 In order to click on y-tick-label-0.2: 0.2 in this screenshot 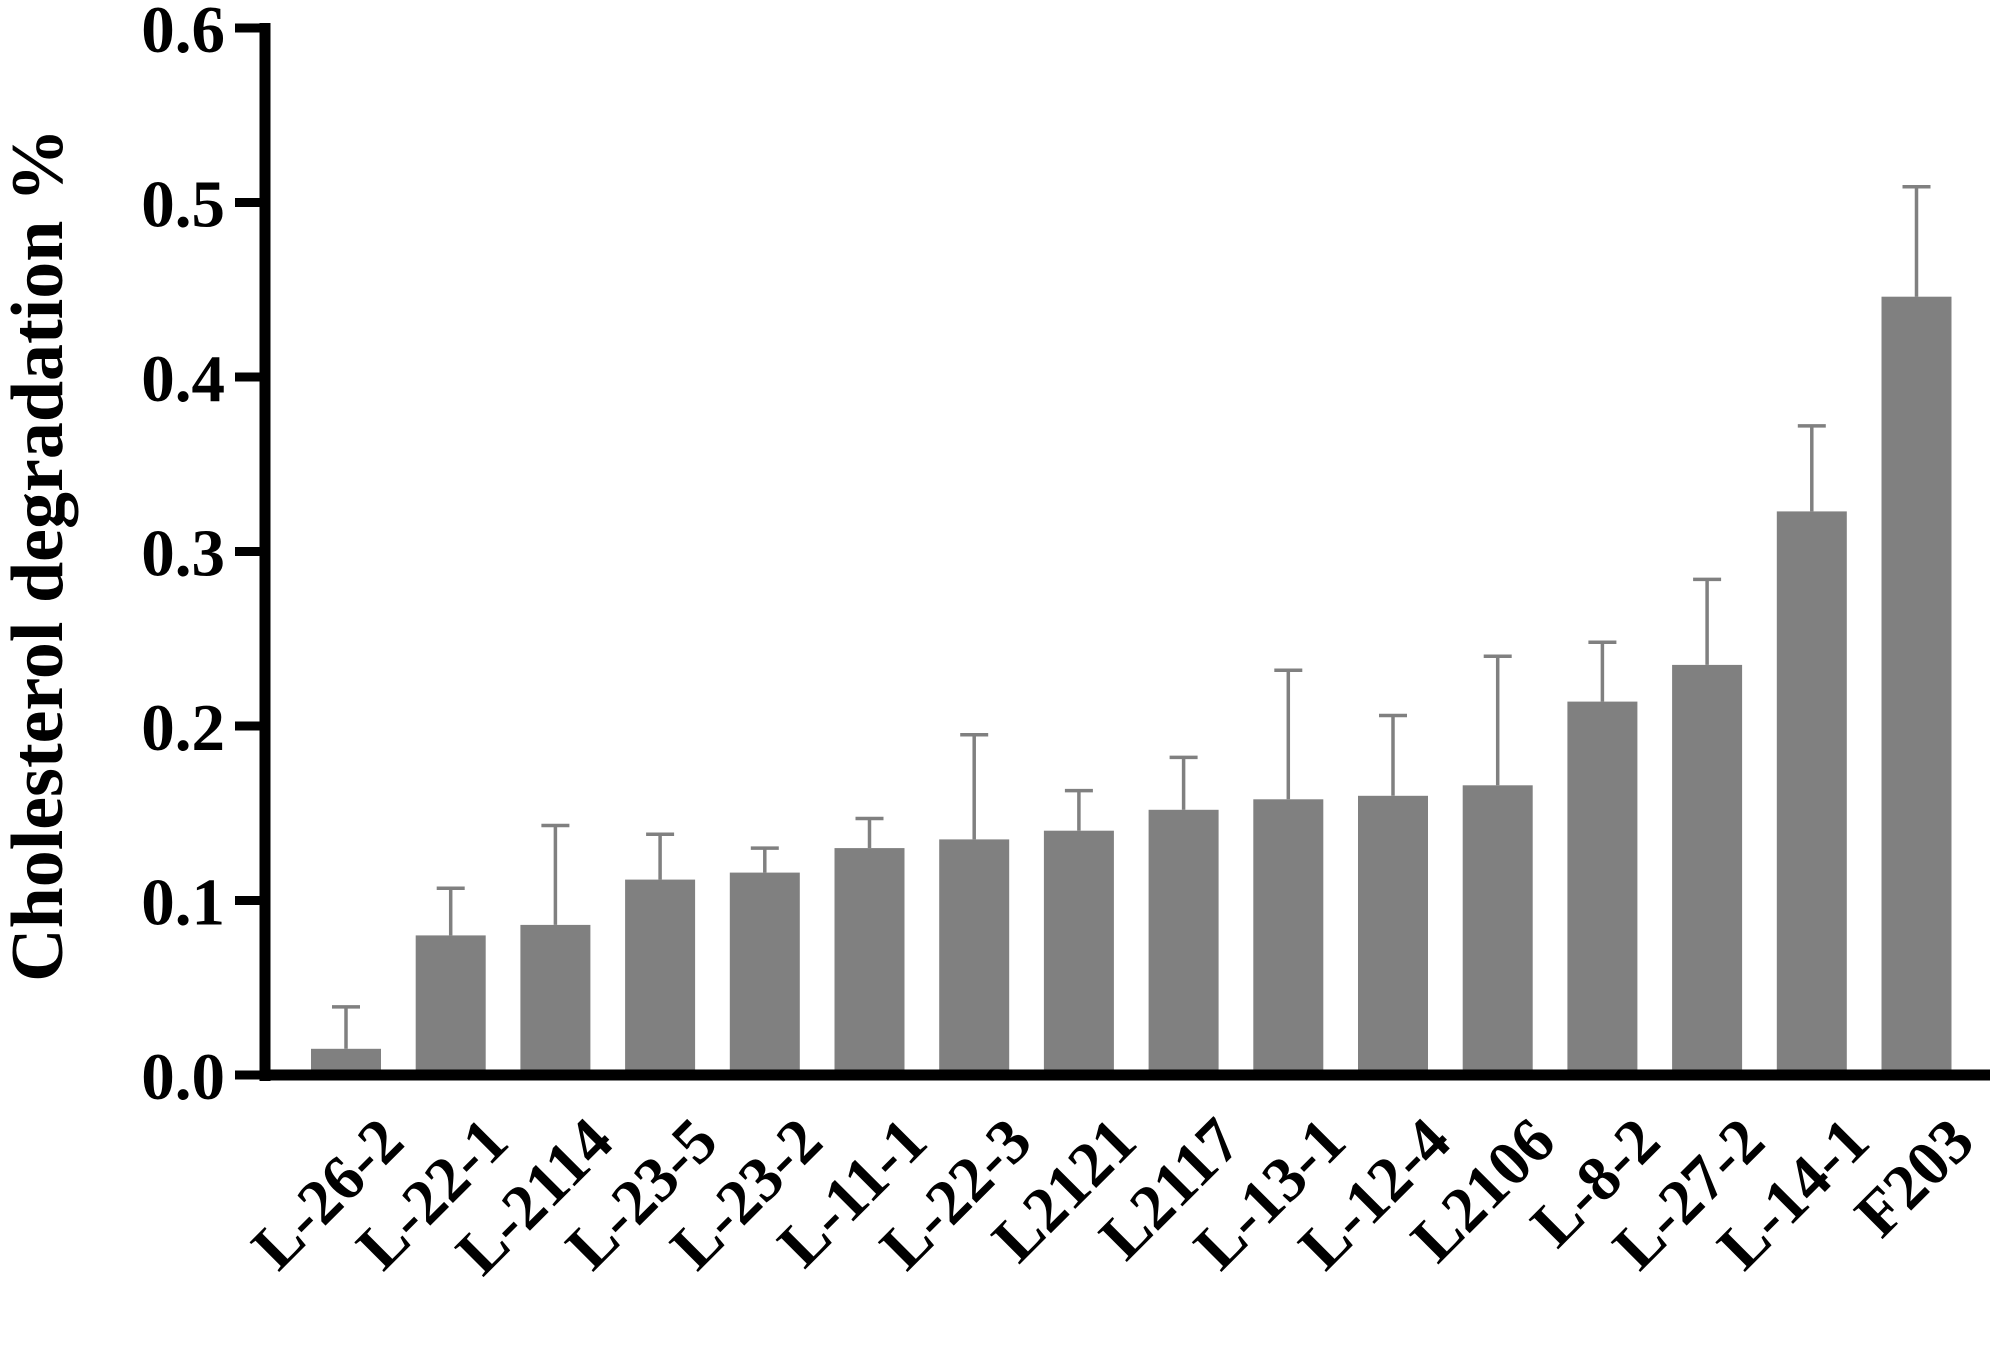, I will do `click(183, 728)`.